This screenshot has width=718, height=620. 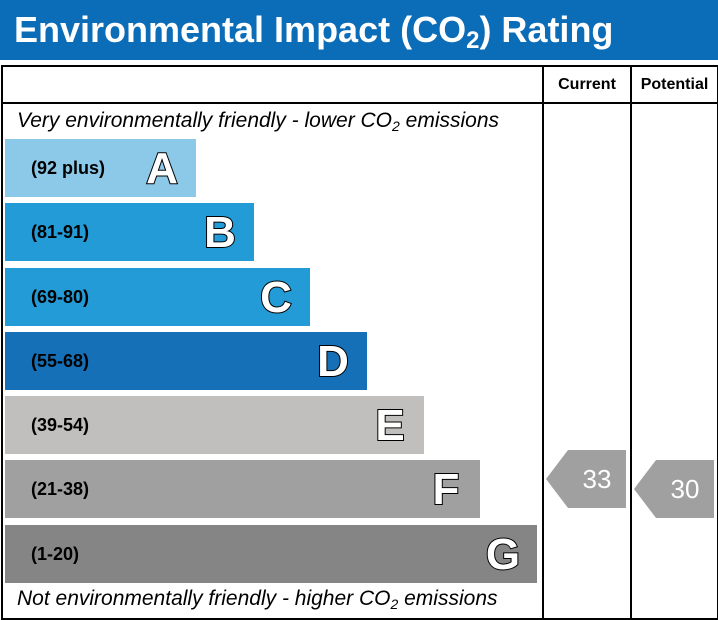 I want to click on band-letter-glyph: C, so click(x=276, y=297).